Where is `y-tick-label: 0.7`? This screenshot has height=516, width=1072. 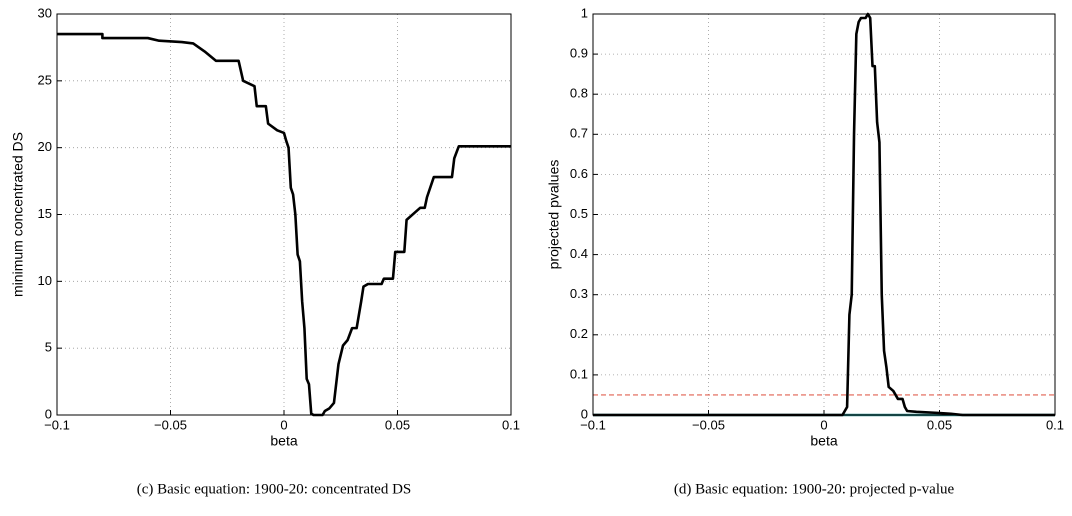
y-tick-label: 0.7 is located at coordinates (579, 133).